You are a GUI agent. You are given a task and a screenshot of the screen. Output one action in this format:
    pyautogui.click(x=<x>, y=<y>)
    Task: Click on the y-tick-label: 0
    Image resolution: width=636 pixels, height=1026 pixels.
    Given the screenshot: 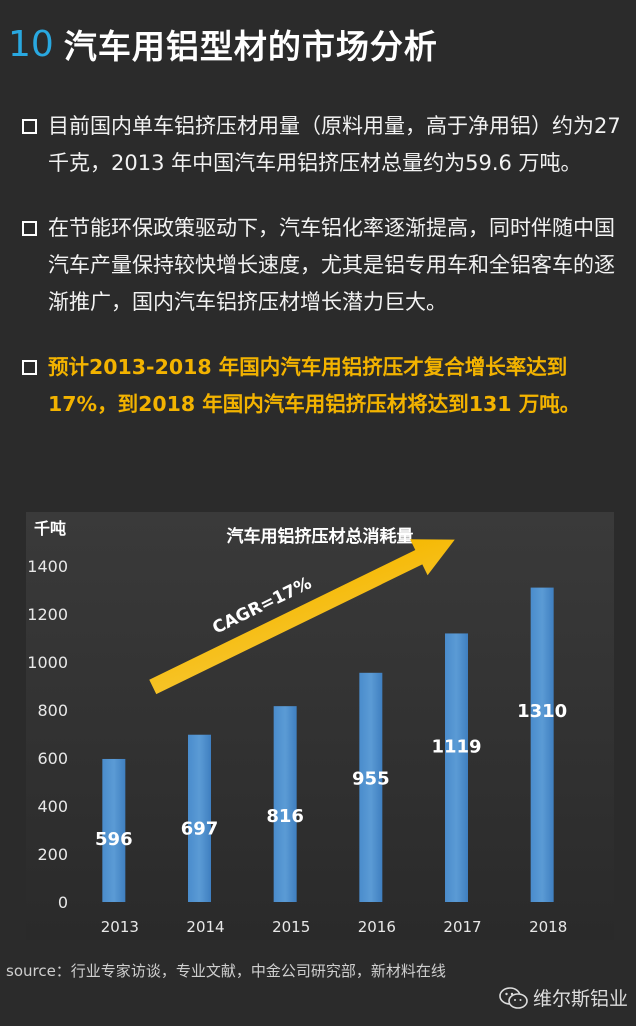 What is the action you would take?
    pyautogui.click(x=63, y=902)
    